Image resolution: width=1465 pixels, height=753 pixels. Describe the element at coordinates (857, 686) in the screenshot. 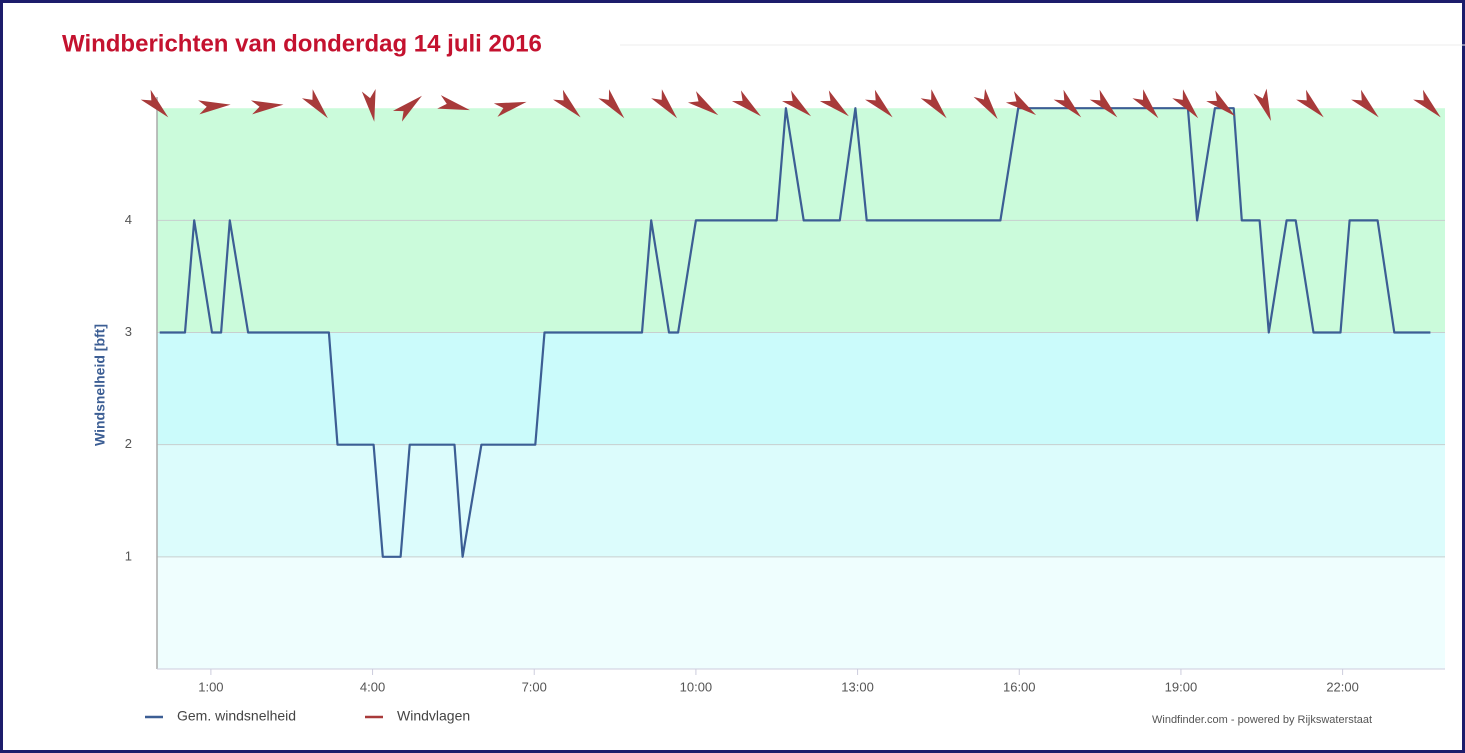

I see `x-tick-label: 13:00` at that location.